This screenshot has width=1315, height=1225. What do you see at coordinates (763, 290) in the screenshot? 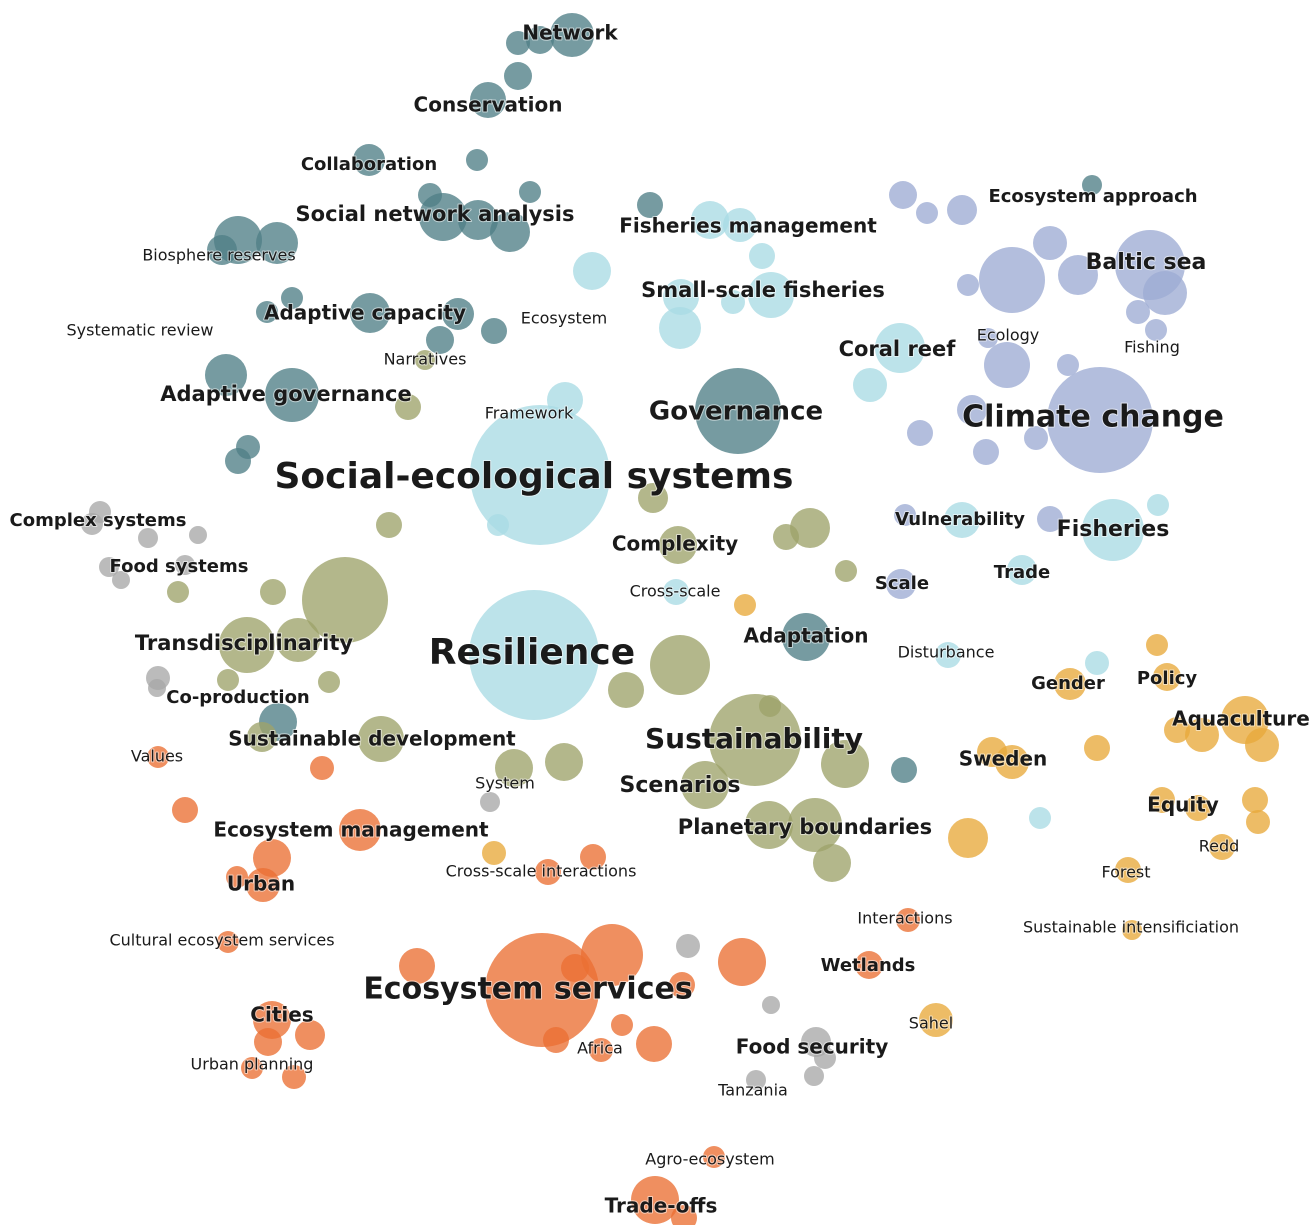
I see `keyword-label-small-scale-fisheries: Small-scale fisheries` at bounding box center [763, 290].